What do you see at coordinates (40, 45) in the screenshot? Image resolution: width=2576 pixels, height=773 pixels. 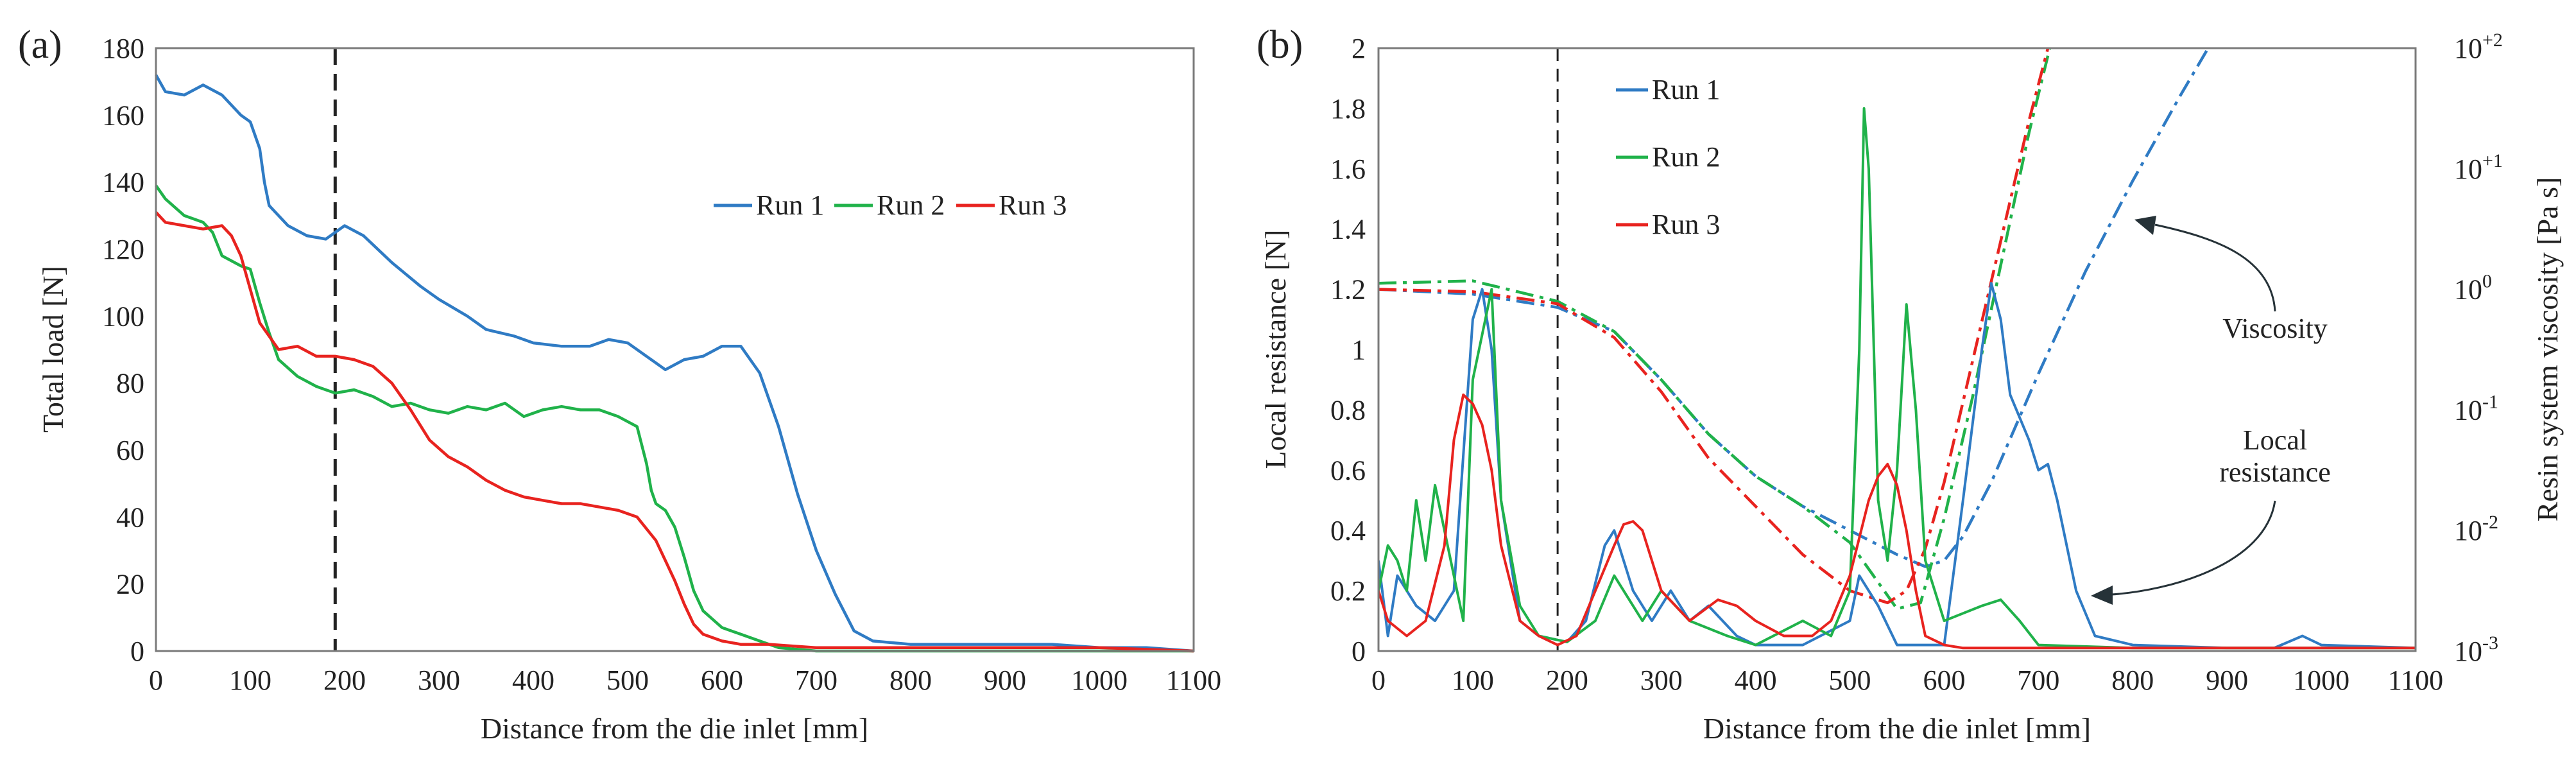 I see `panel-a-label: (a)` at bounding box center [40, 45].